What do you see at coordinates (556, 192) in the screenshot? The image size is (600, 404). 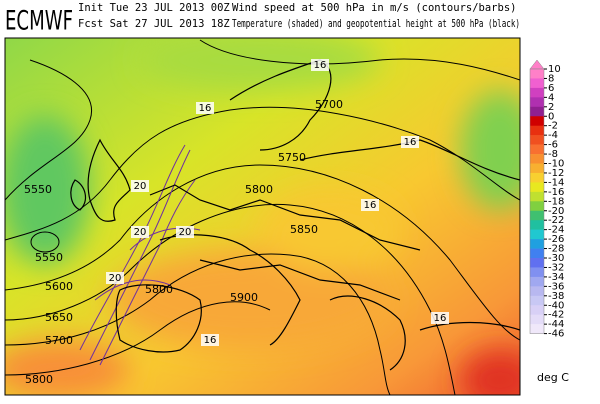 I see `colorbar-label: -16` at bounding box center [556, 192].